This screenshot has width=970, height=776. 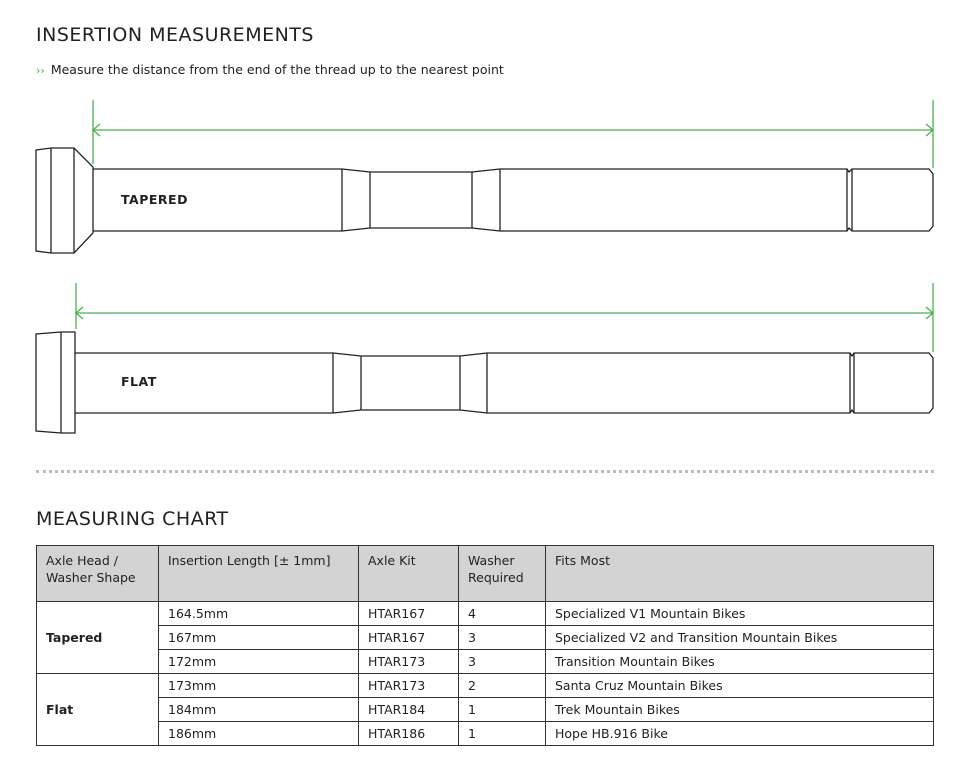 I want to click on cell-fits: Trek Mountain Bikes, so click(x=739, y=709).